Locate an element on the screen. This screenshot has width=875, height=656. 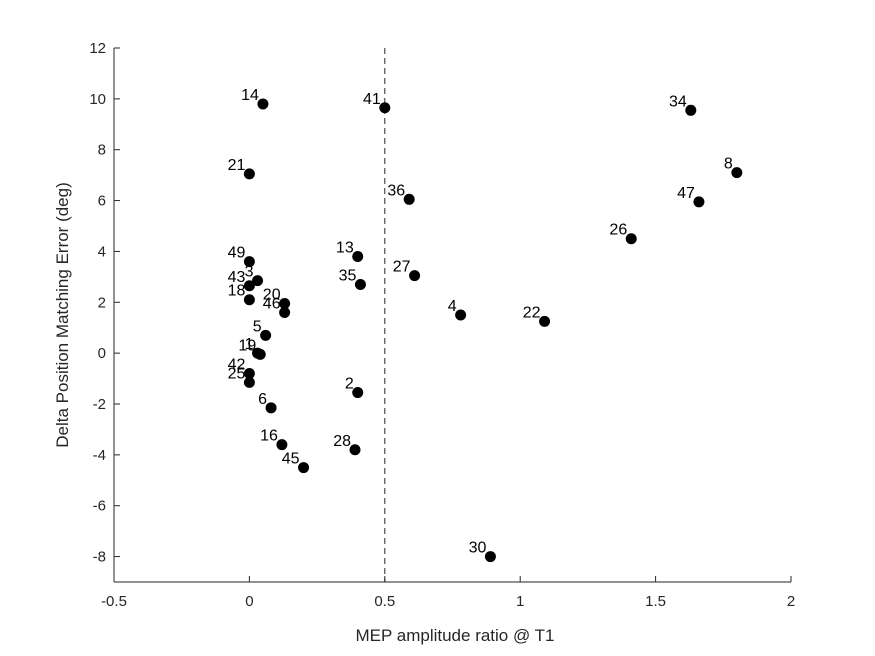
data-point-label: 14 is located at coordinates (250, 95).